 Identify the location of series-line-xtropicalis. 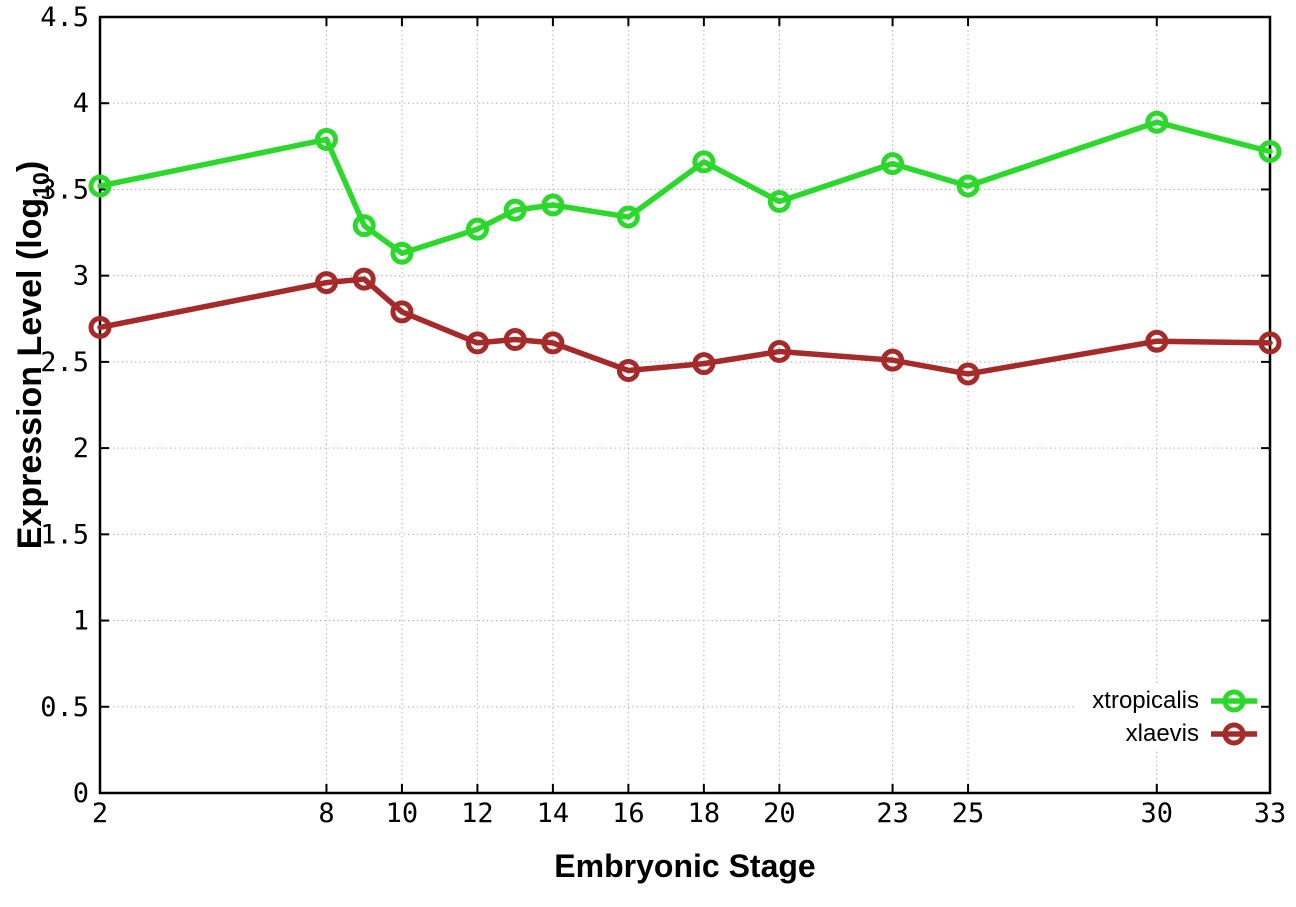
(685, 187).